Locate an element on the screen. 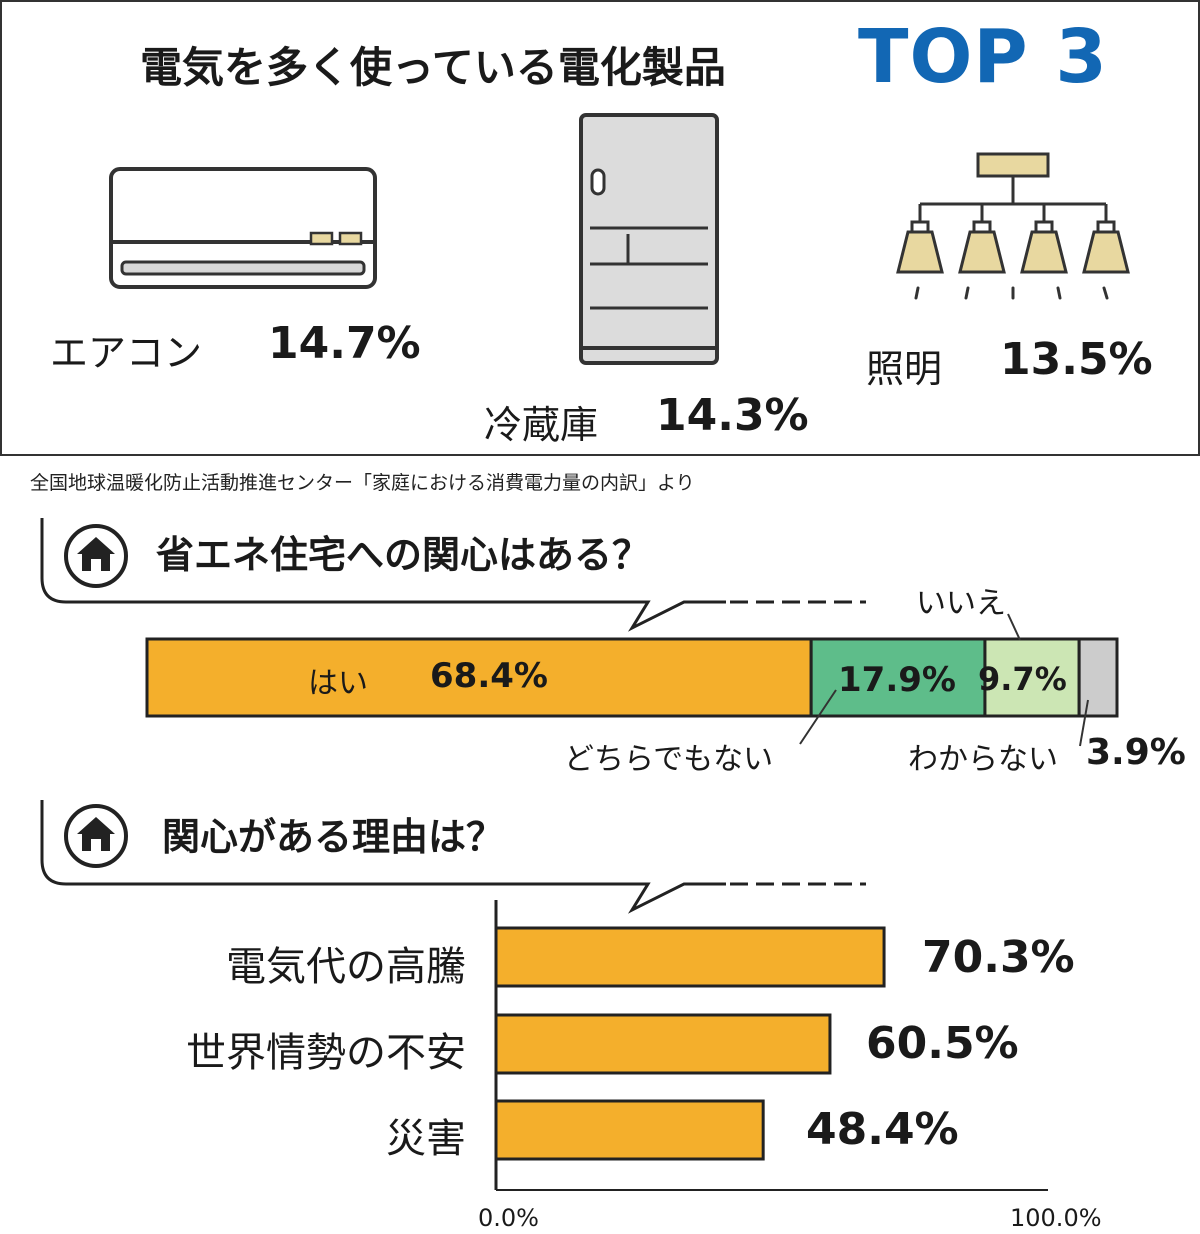 The image size is (1200, 1234). speech-bubble-q1 is located at coordinates (453, 575).